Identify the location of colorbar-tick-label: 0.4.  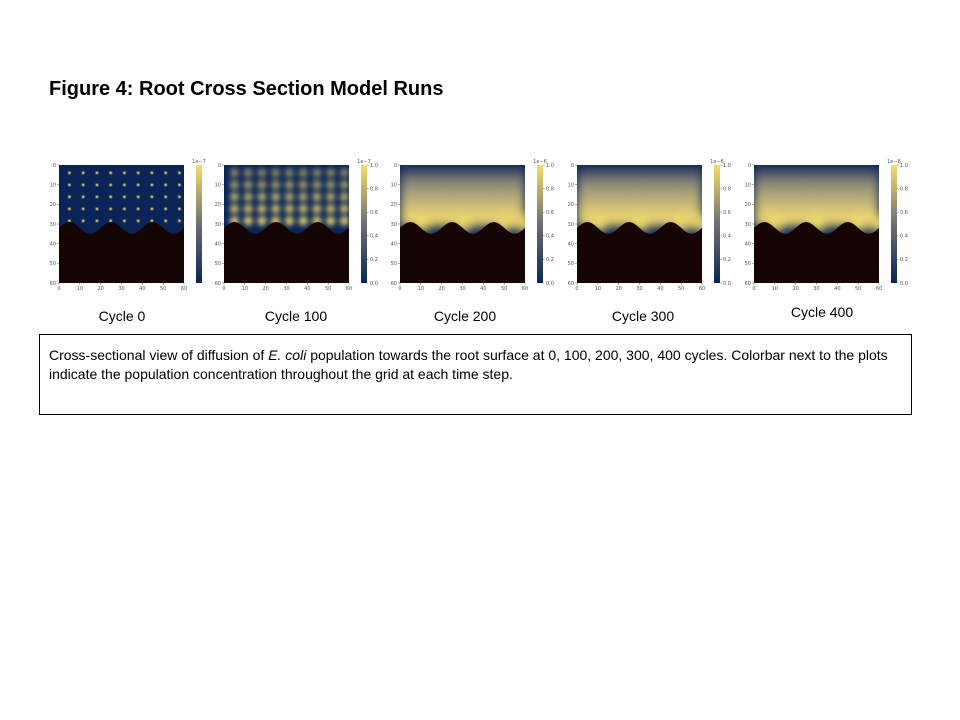
(904, 237).